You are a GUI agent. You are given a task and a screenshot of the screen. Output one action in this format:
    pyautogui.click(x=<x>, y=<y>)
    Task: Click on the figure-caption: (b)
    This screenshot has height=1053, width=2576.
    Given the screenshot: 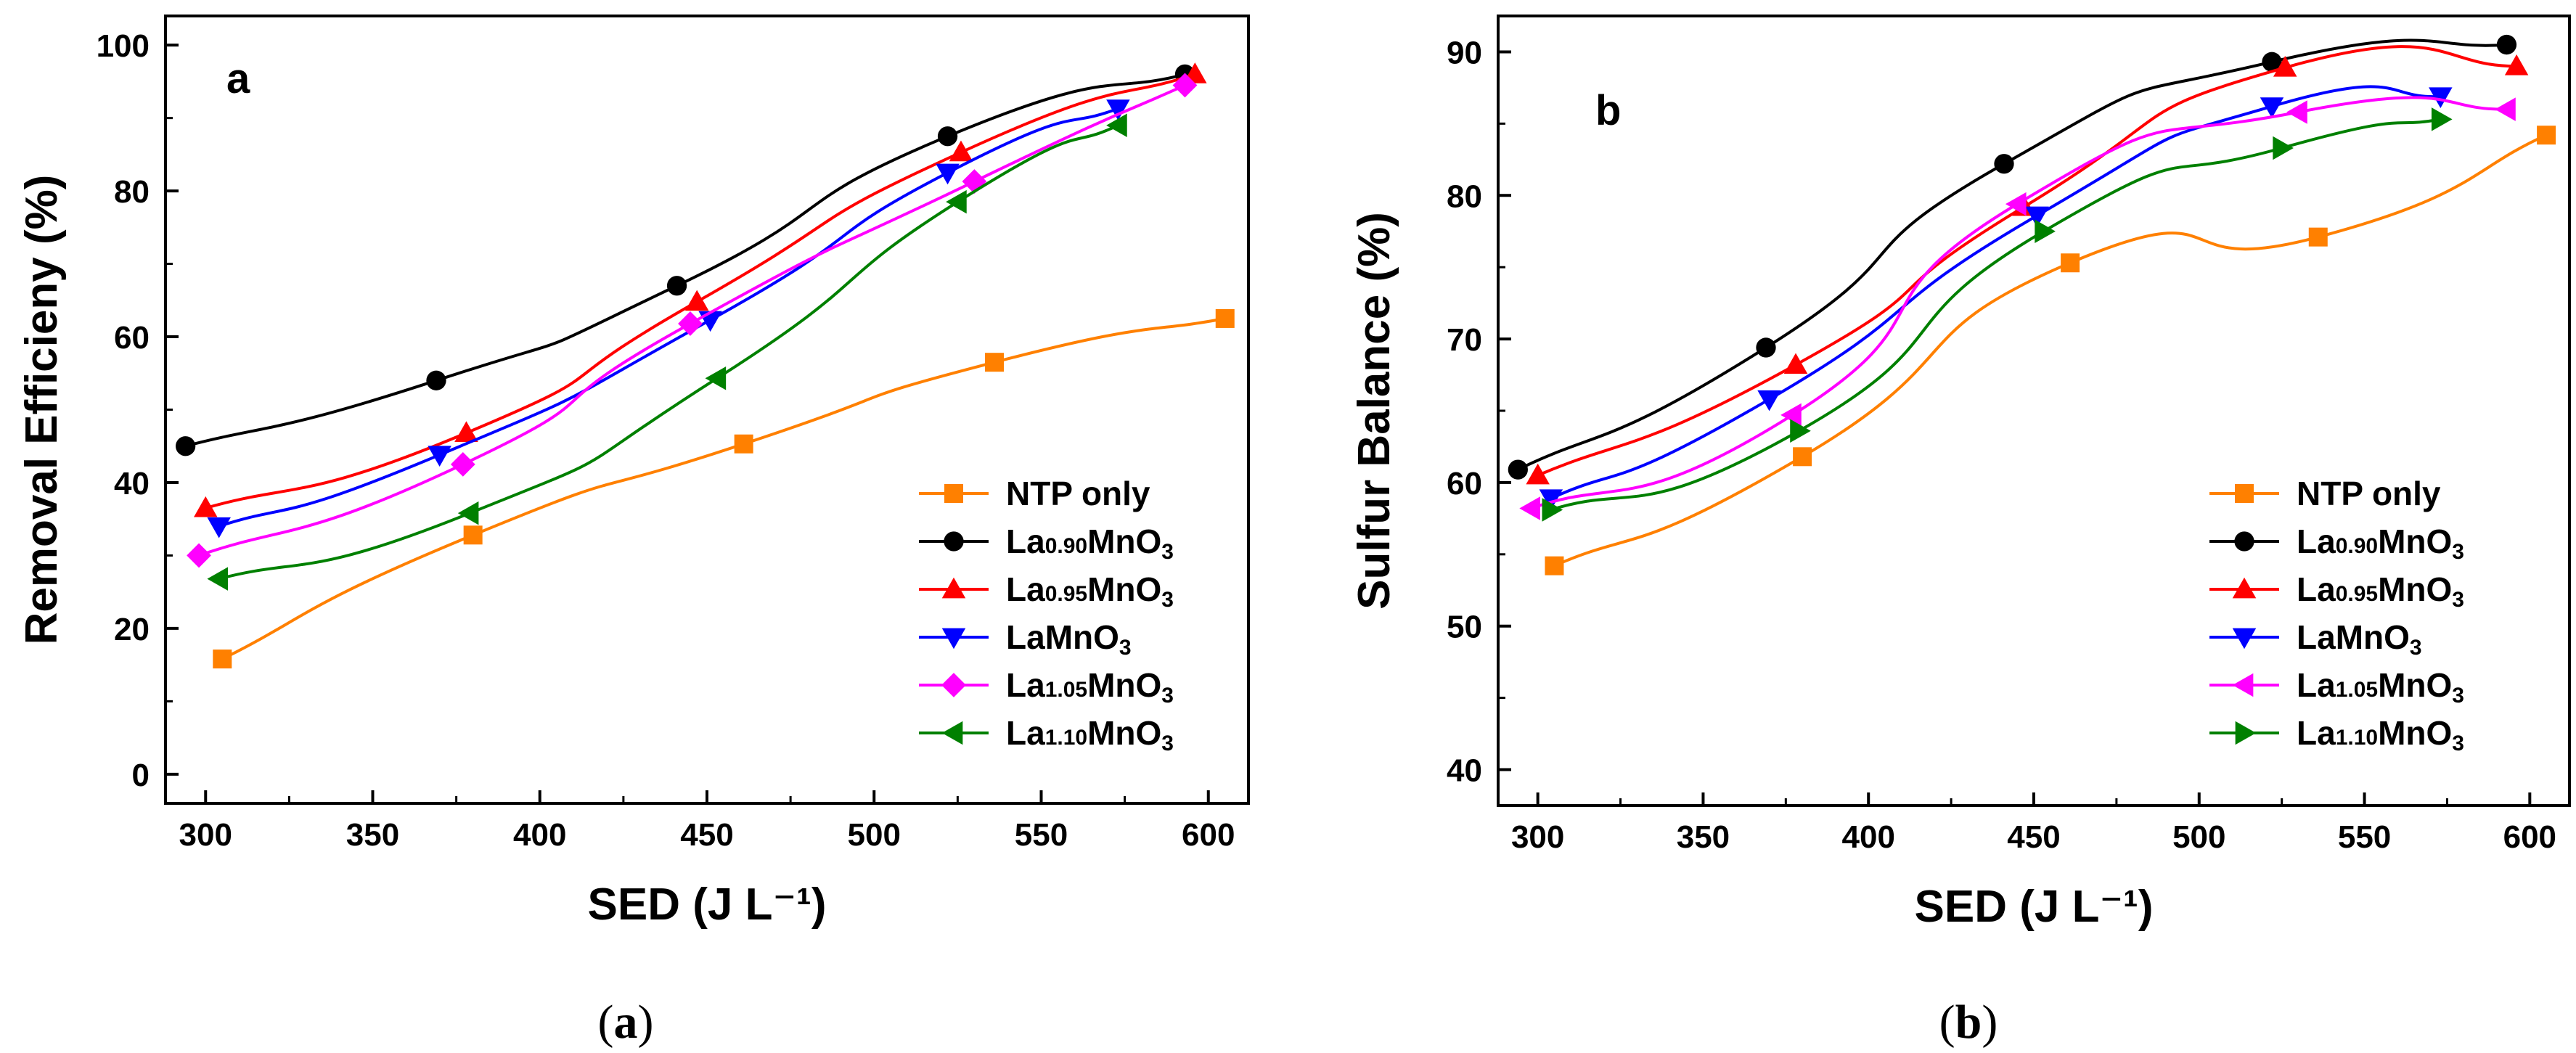 What is the action you would take?
    pyautogui.click(x=1969, y=1023)
    